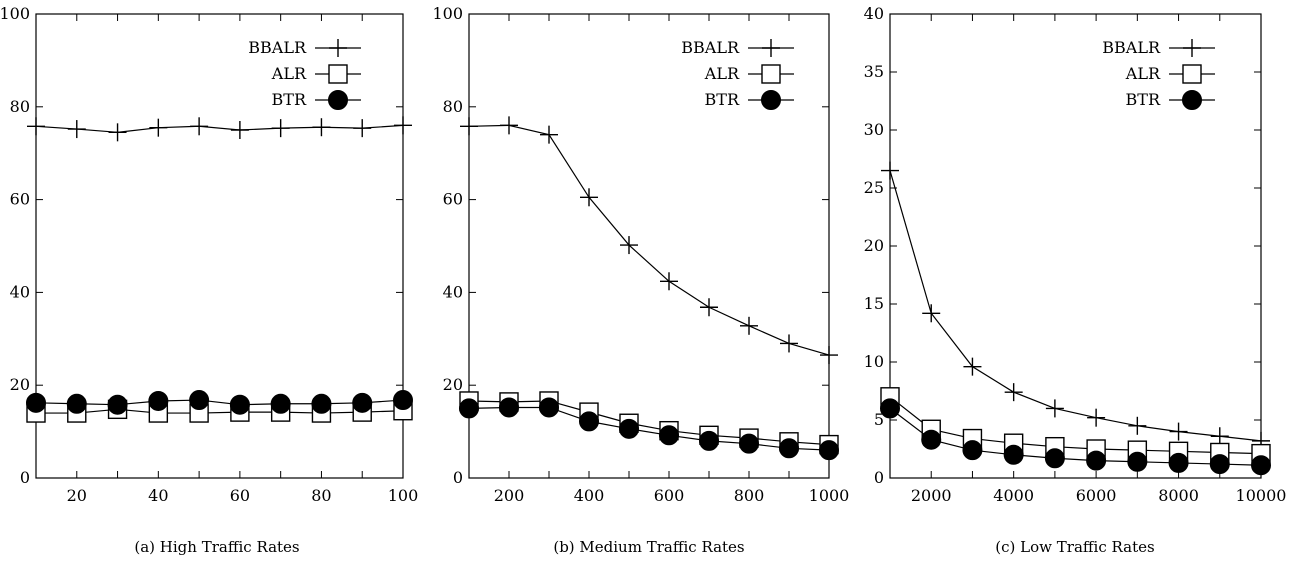 The height and width of the screenshot is (561, 1296). What do you see at coordinates (458, 477) in the screenshot?
I see `y-tick-label: 0` at bounding box center [458, 477].